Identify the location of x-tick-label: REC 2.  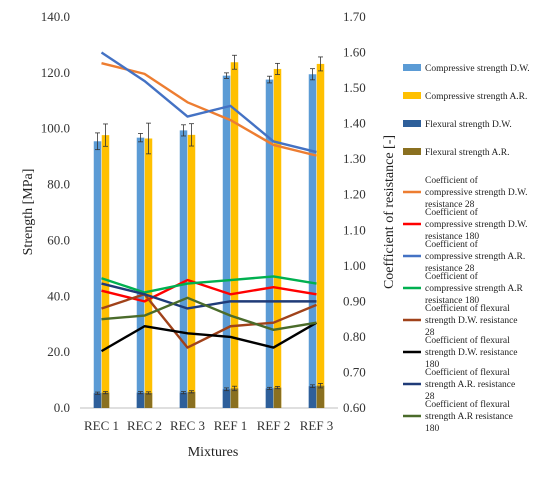
(144, 425).